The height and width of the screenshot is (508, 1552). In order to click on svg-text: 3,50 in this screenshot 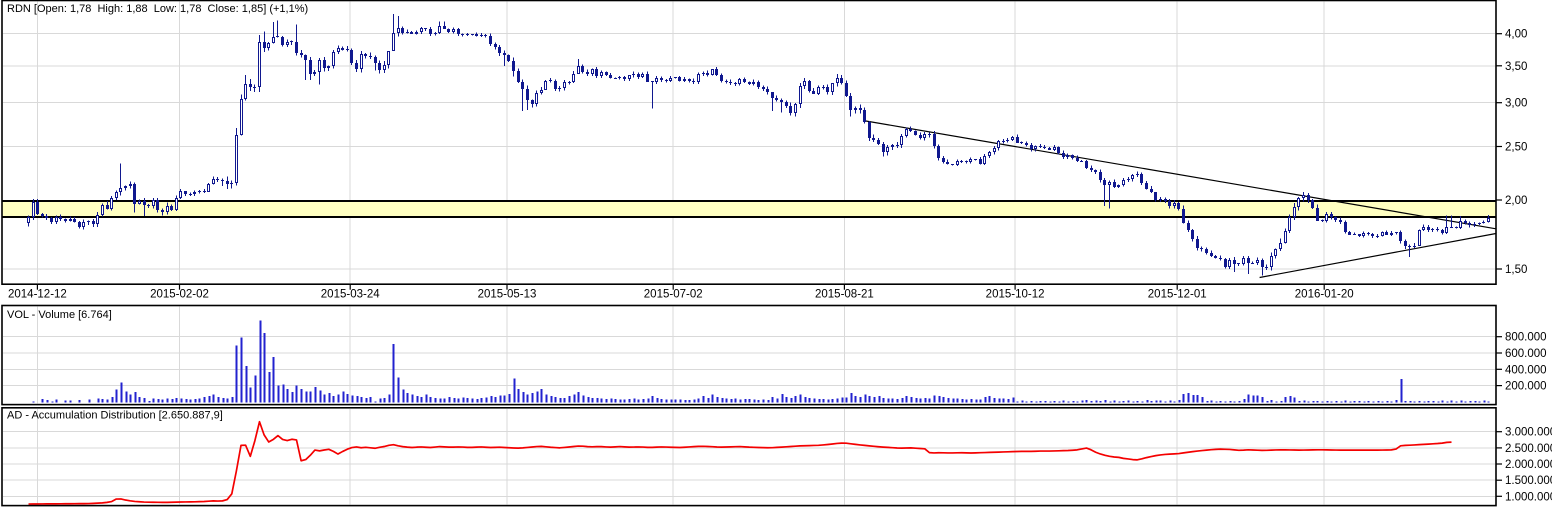, I will do `click(1516, 67)`.